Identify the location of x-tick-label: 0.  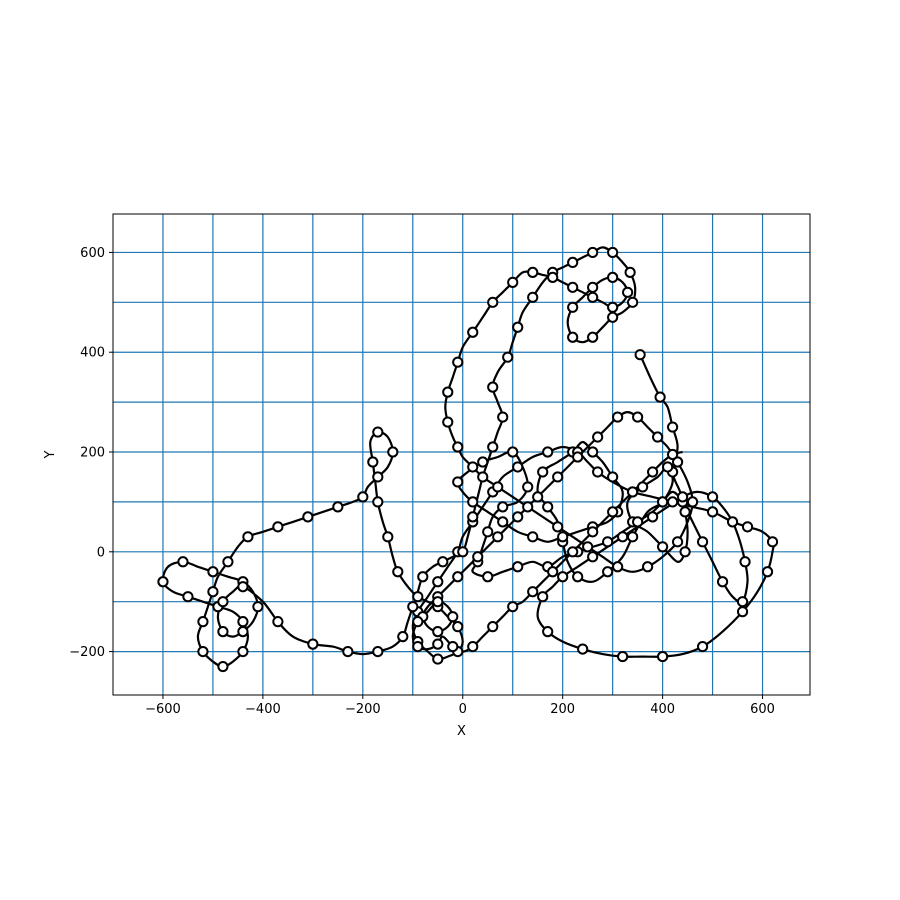
(463, 709).